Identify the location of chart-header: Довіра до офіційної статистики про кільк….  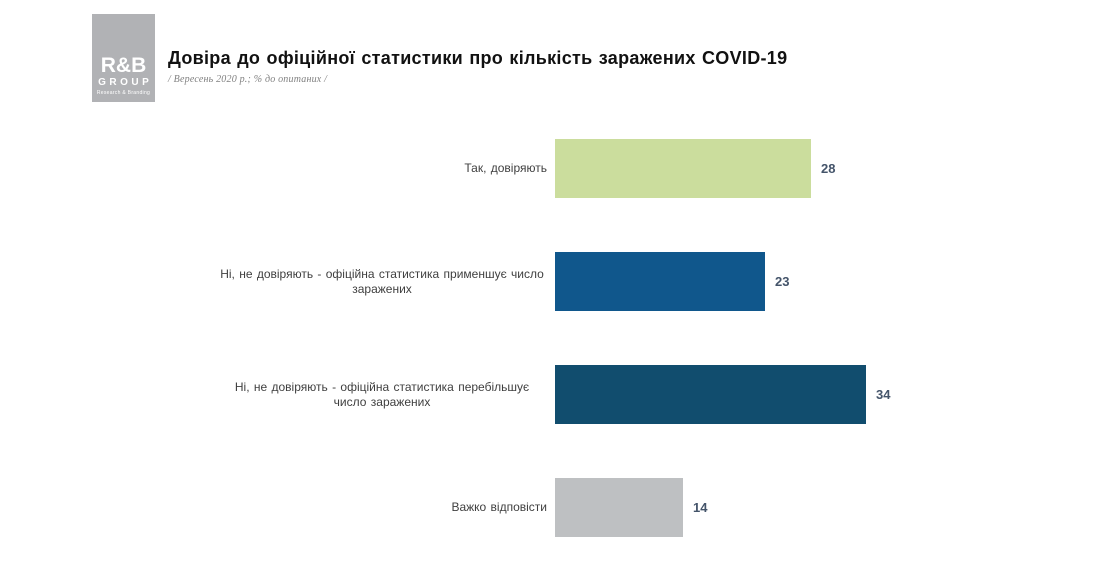
(618, 66).